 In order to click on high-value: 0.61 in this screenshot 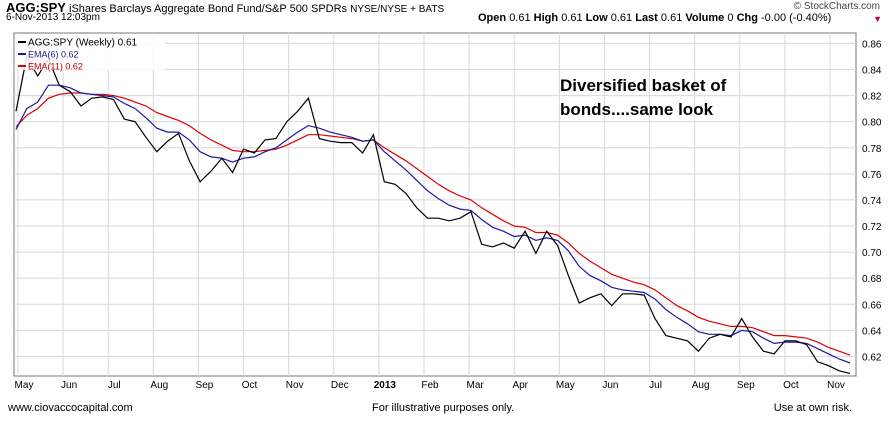, I will do `click(572, 18)`.